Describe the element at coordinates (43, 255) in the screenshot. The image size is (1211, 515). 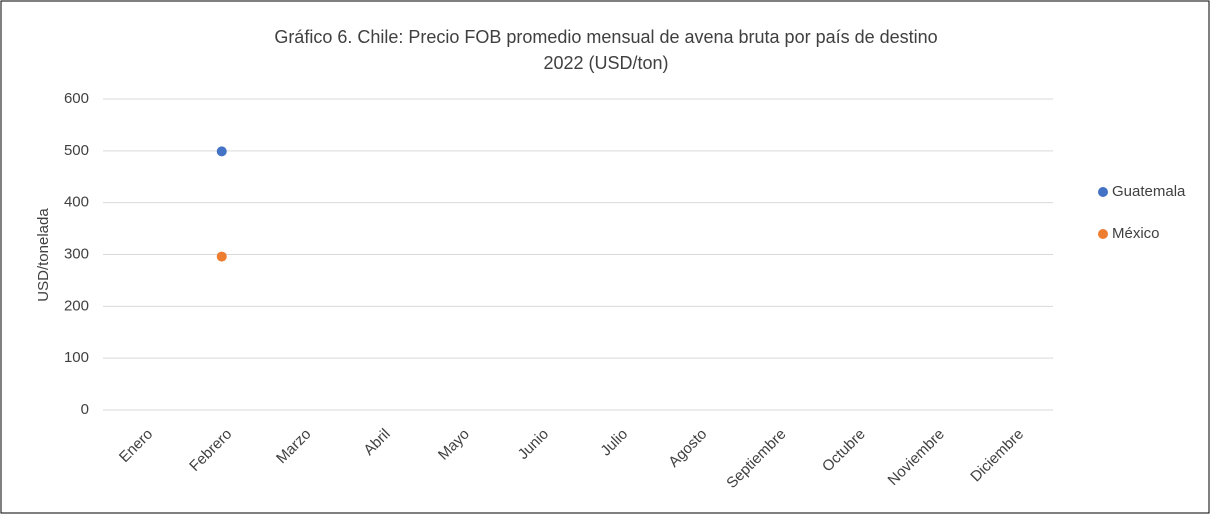
I see `y-axis-label: USD/tonelada` at that location.